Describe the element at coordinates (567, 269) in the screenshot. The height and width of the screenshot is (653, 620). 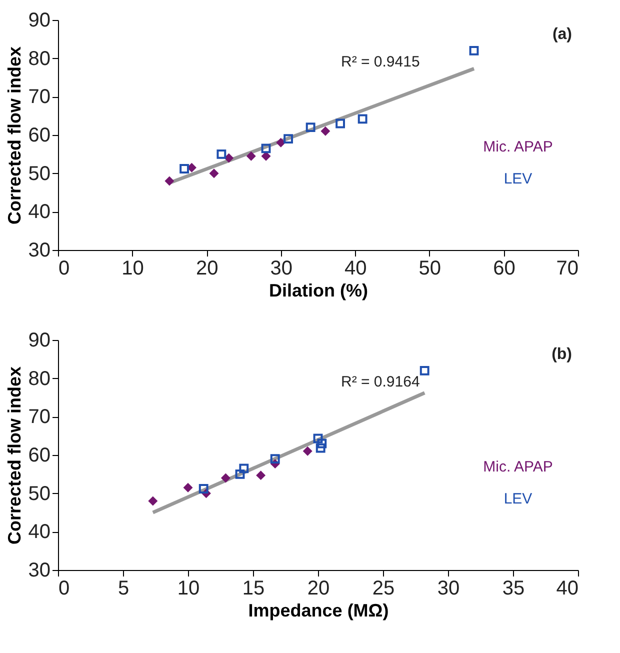
I see `x-tick-label: 70` at that location.